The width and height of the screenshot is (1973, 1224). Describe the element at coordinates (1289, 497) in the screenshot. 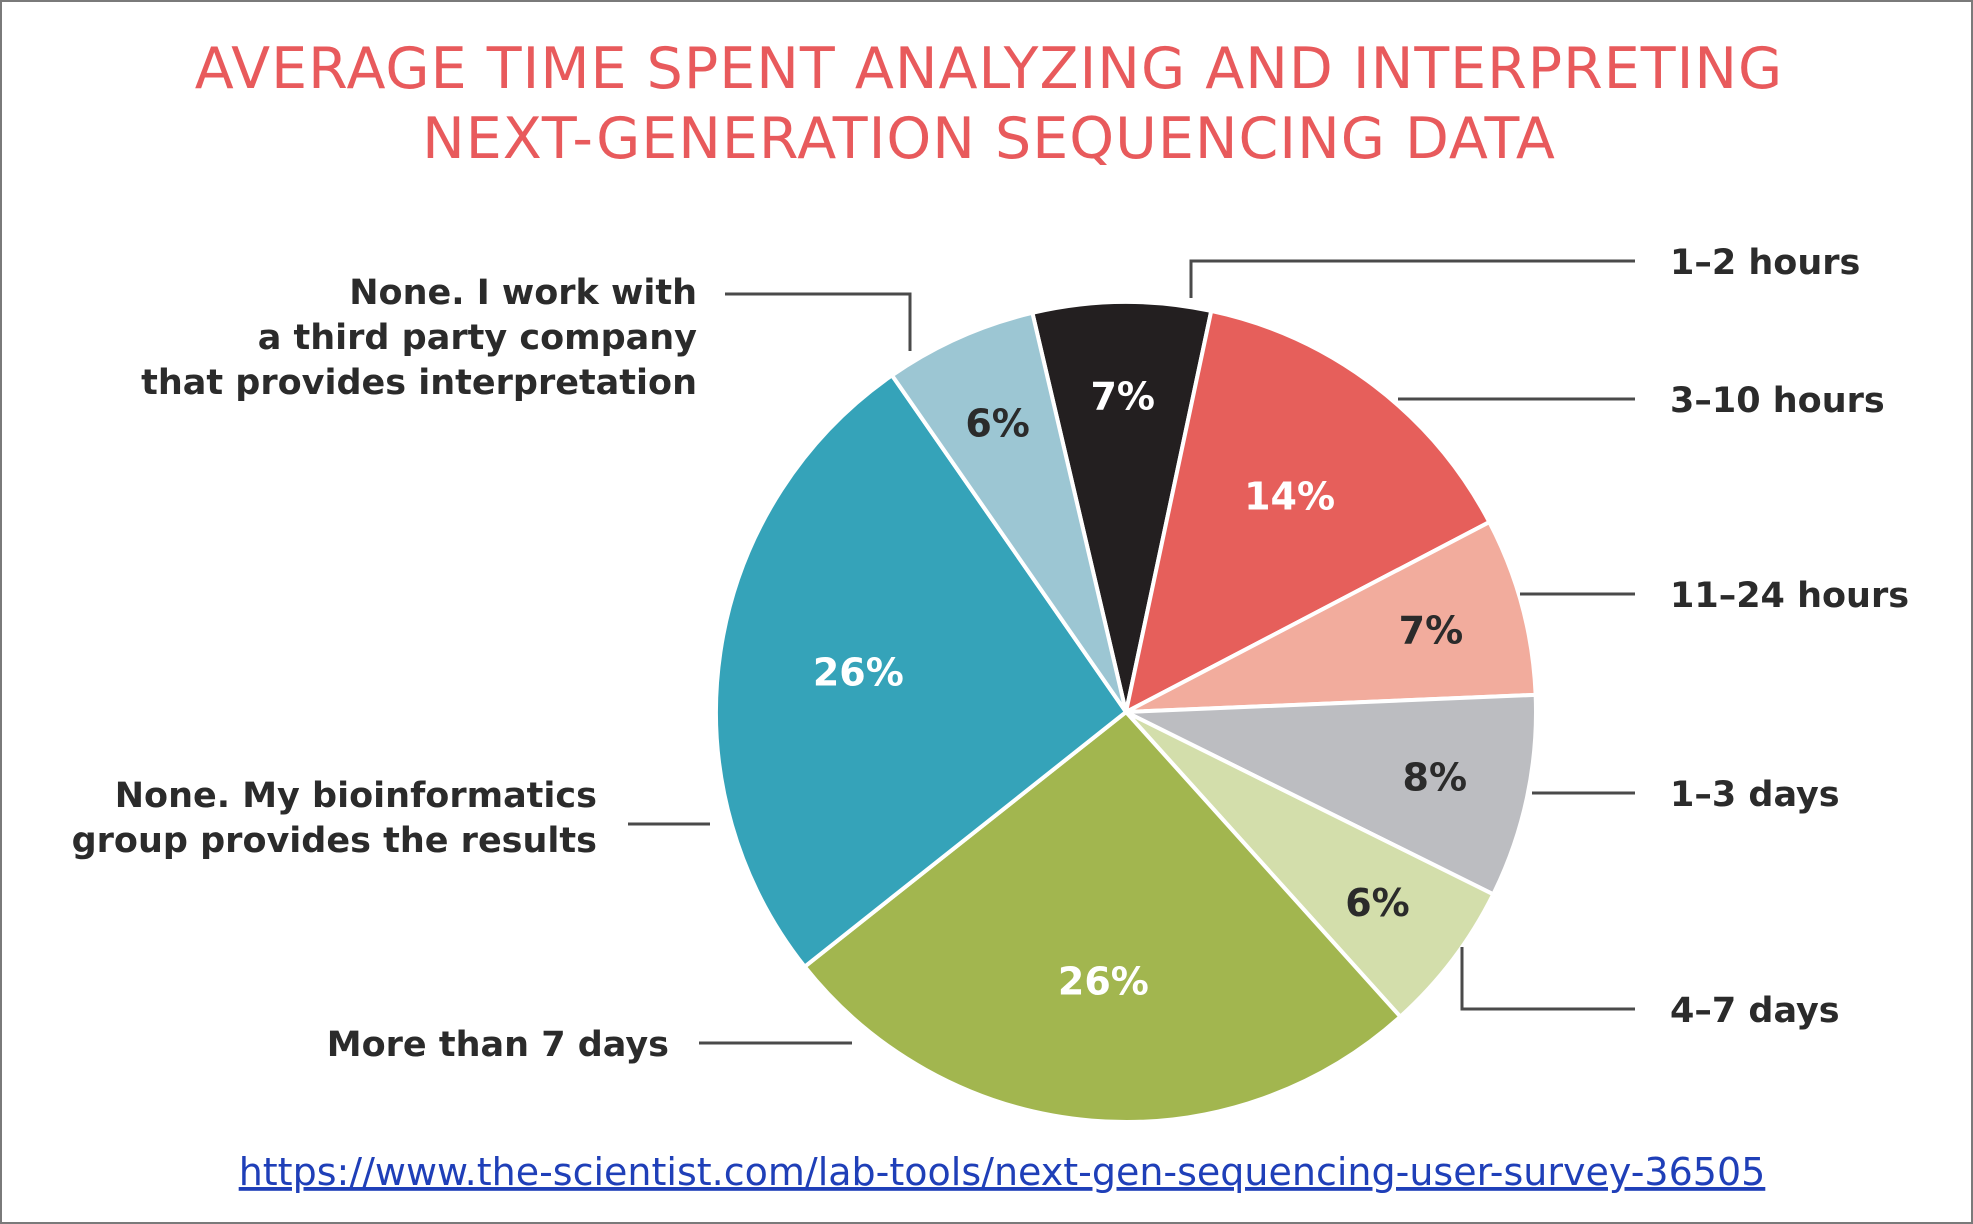

I see `slice-percent-label-2: 14%` at that location.